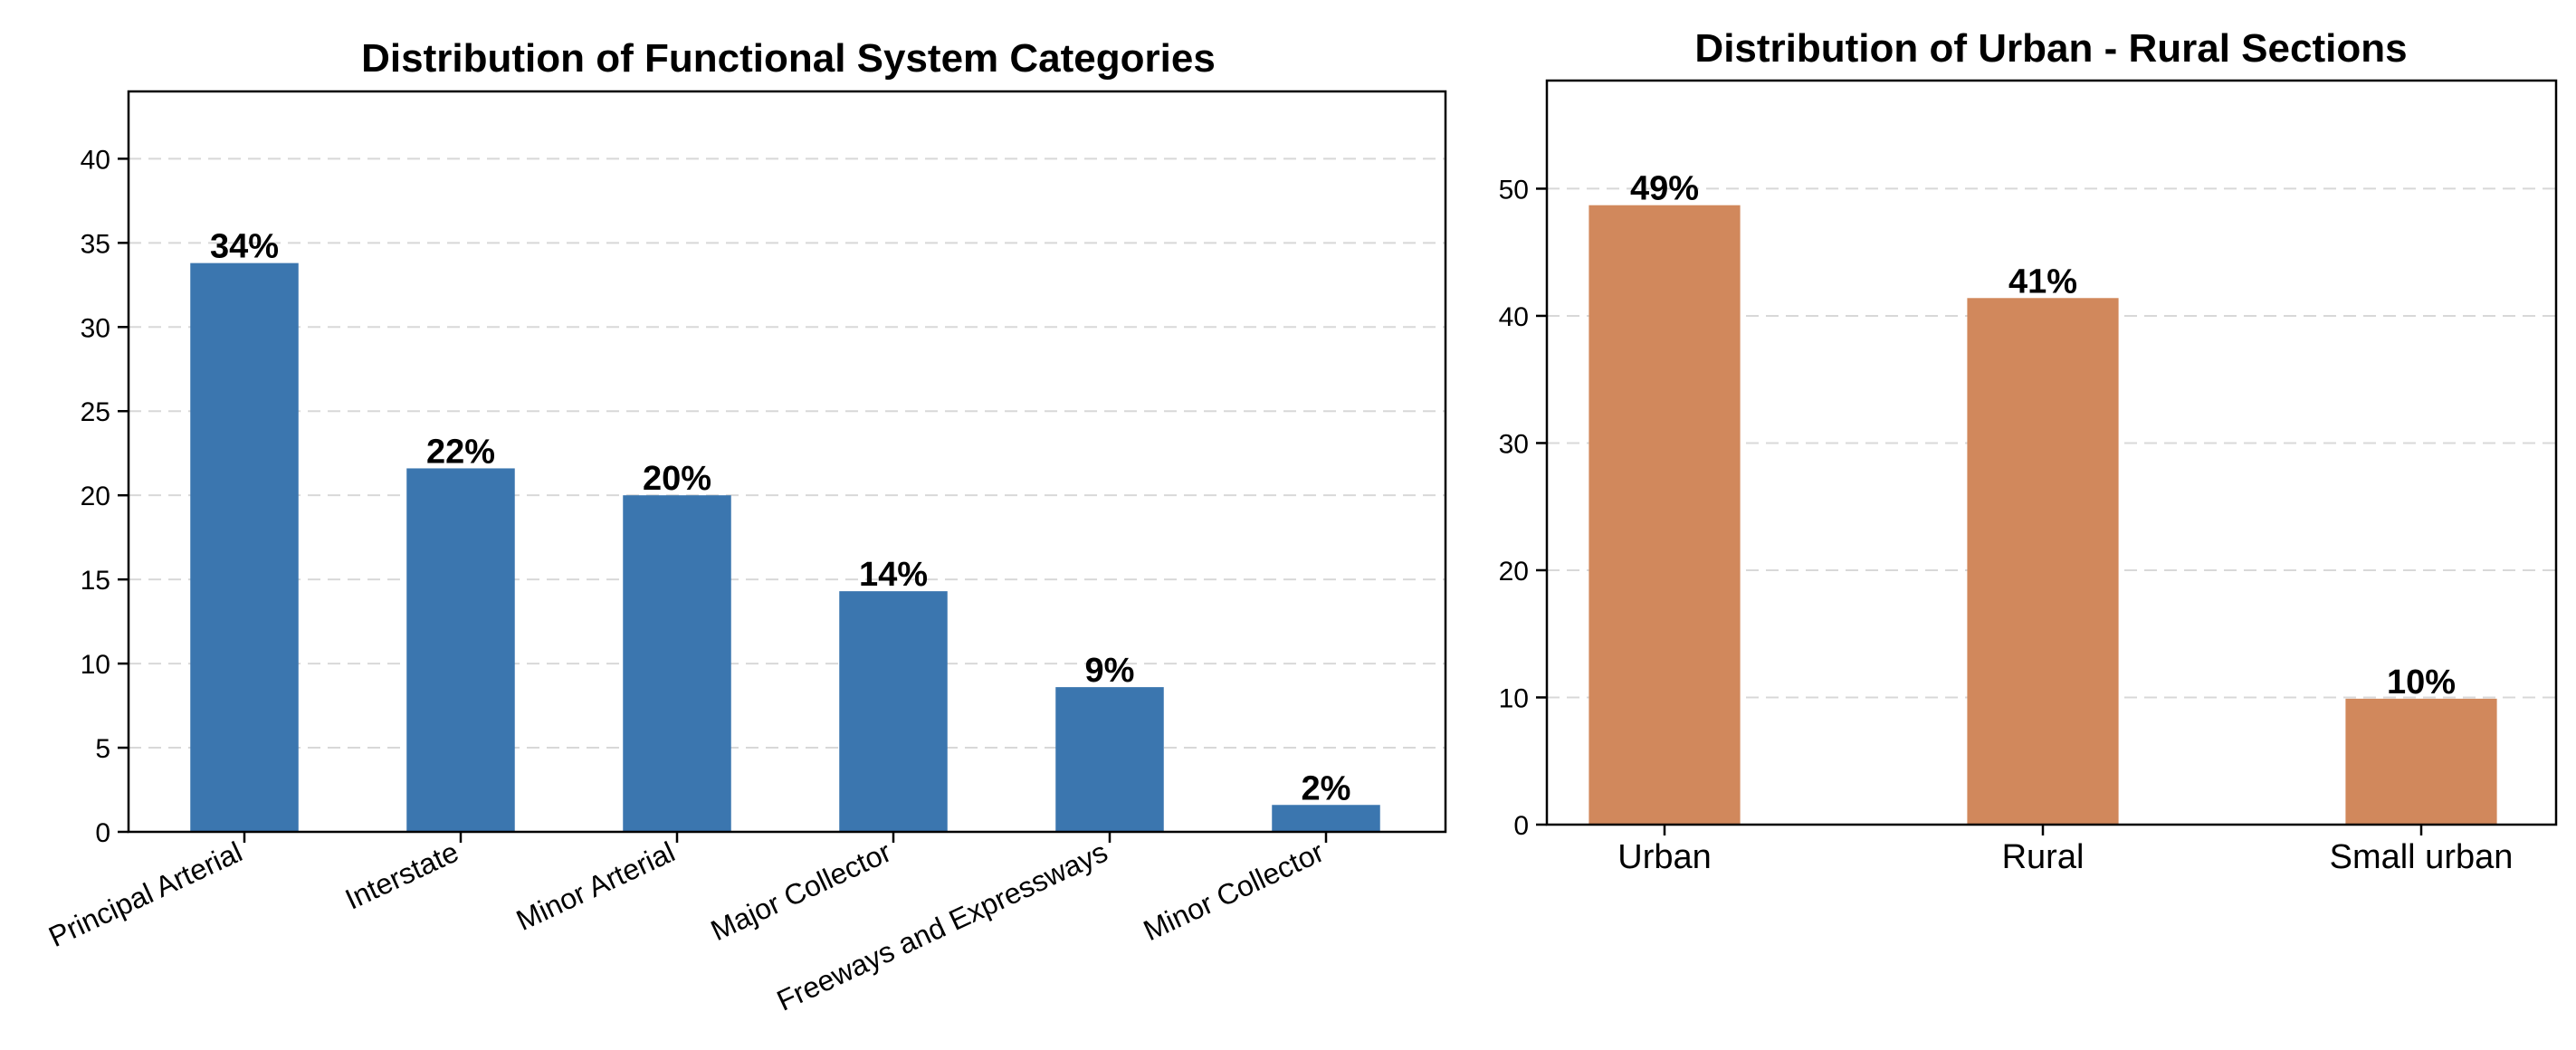 This screenshot has height=1050, width=2576. I want to click on data-label: 49%, so click(1664, 189).